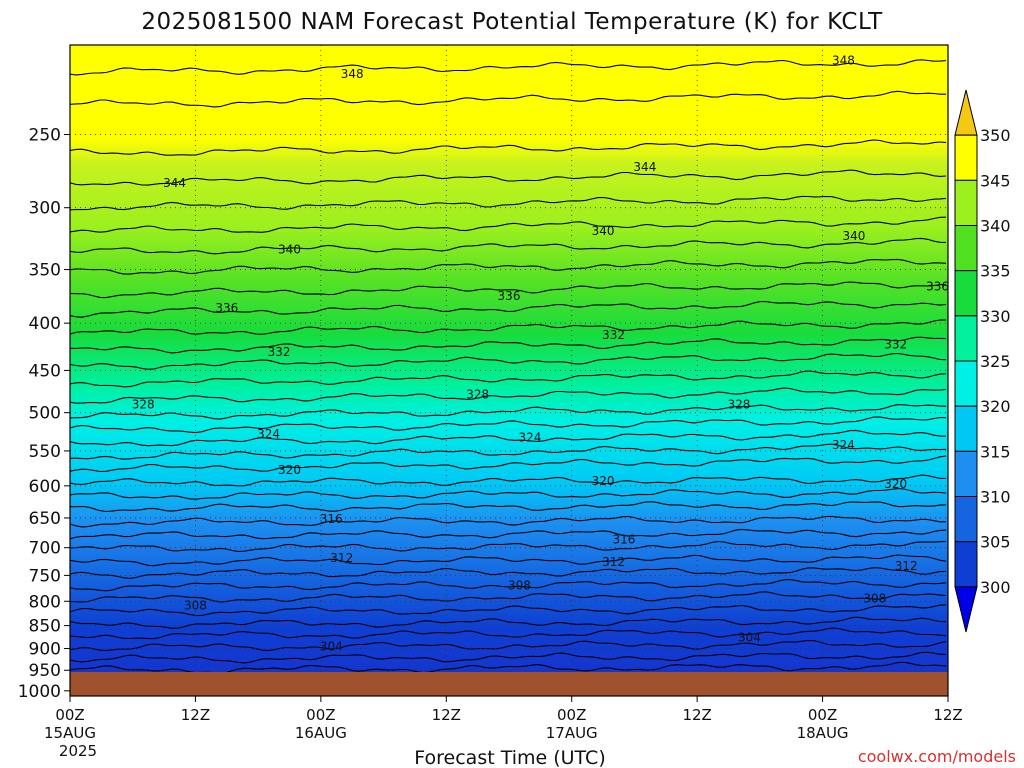 The image size is (1024, 768). I want to click on colorbar-label: 340, so click(995, 226).